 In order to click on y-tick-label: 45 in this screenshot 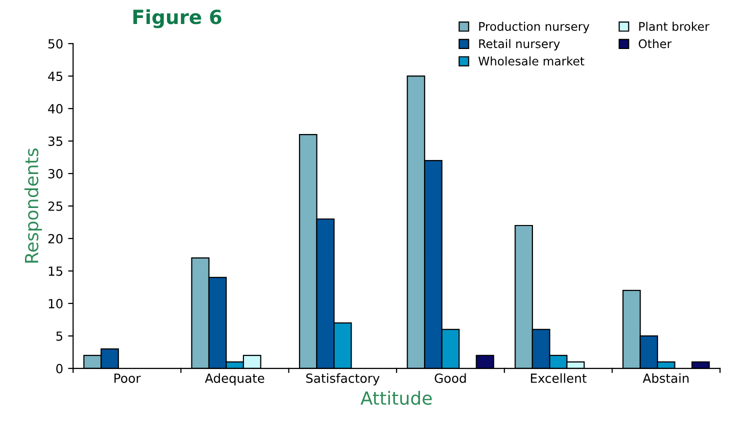, I will do `click(55, 77)`.